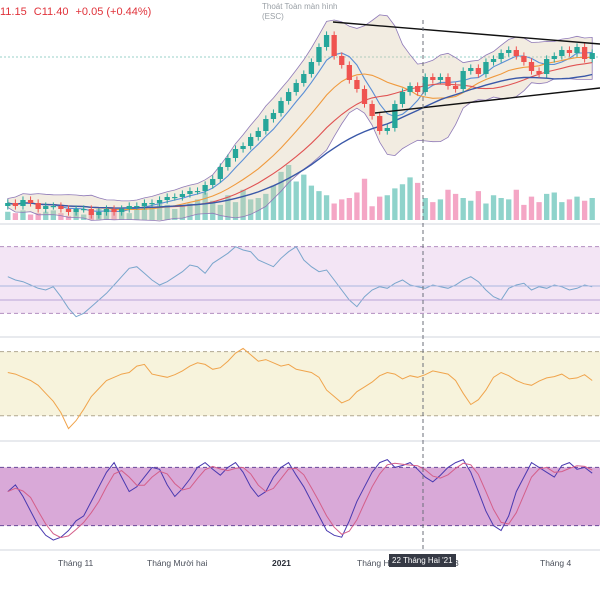 The height and width of the screenshot is (600, 600). Describe the element at coordinates (76, 563) in the screenshot. I see `x-axis-label-nov: Tháng 11` at that location.